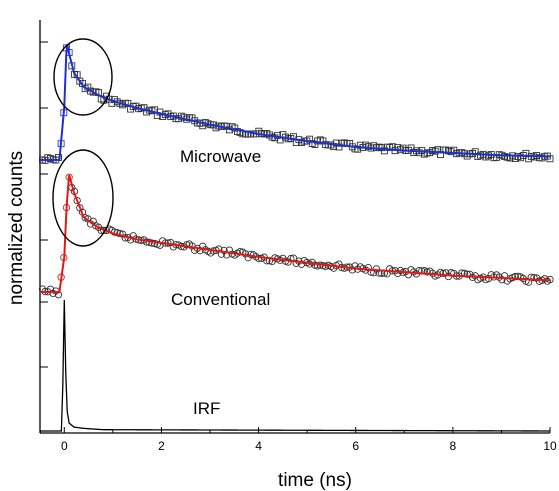 The image size is (559, 491). What do you see at coordinates (315, 480) in the screenshot?
I see `x-axis-title: time (ns)` at bounding box center [315, 480].